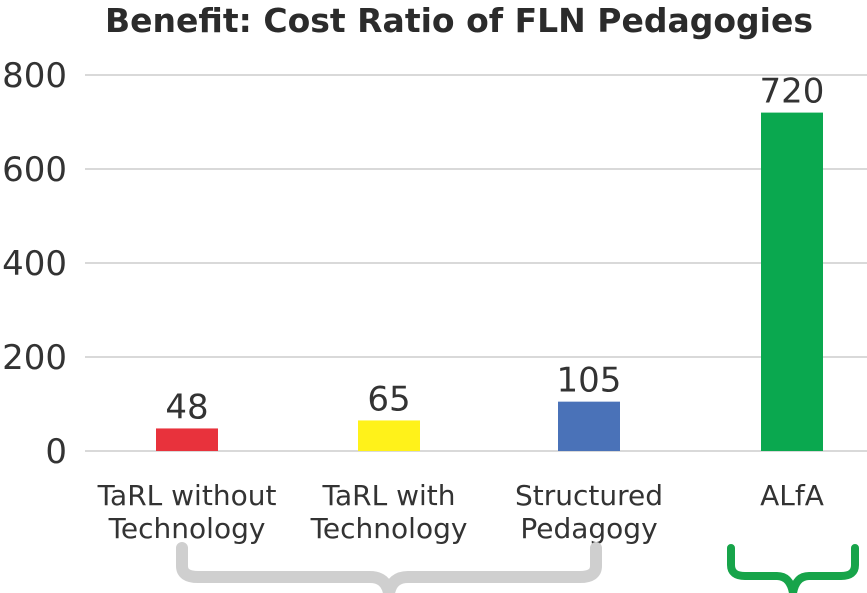 The image size is (867, 593). I want to click on y-tick-label: 0, so click(56, 452).